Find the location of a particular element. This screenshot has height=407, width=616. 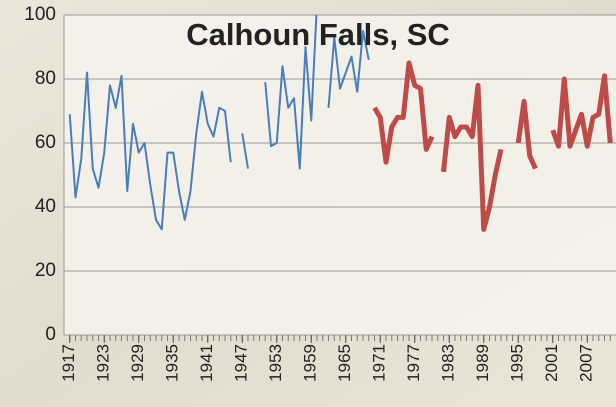

x-tick-label: 1977 is located at coordinates (413, 363).